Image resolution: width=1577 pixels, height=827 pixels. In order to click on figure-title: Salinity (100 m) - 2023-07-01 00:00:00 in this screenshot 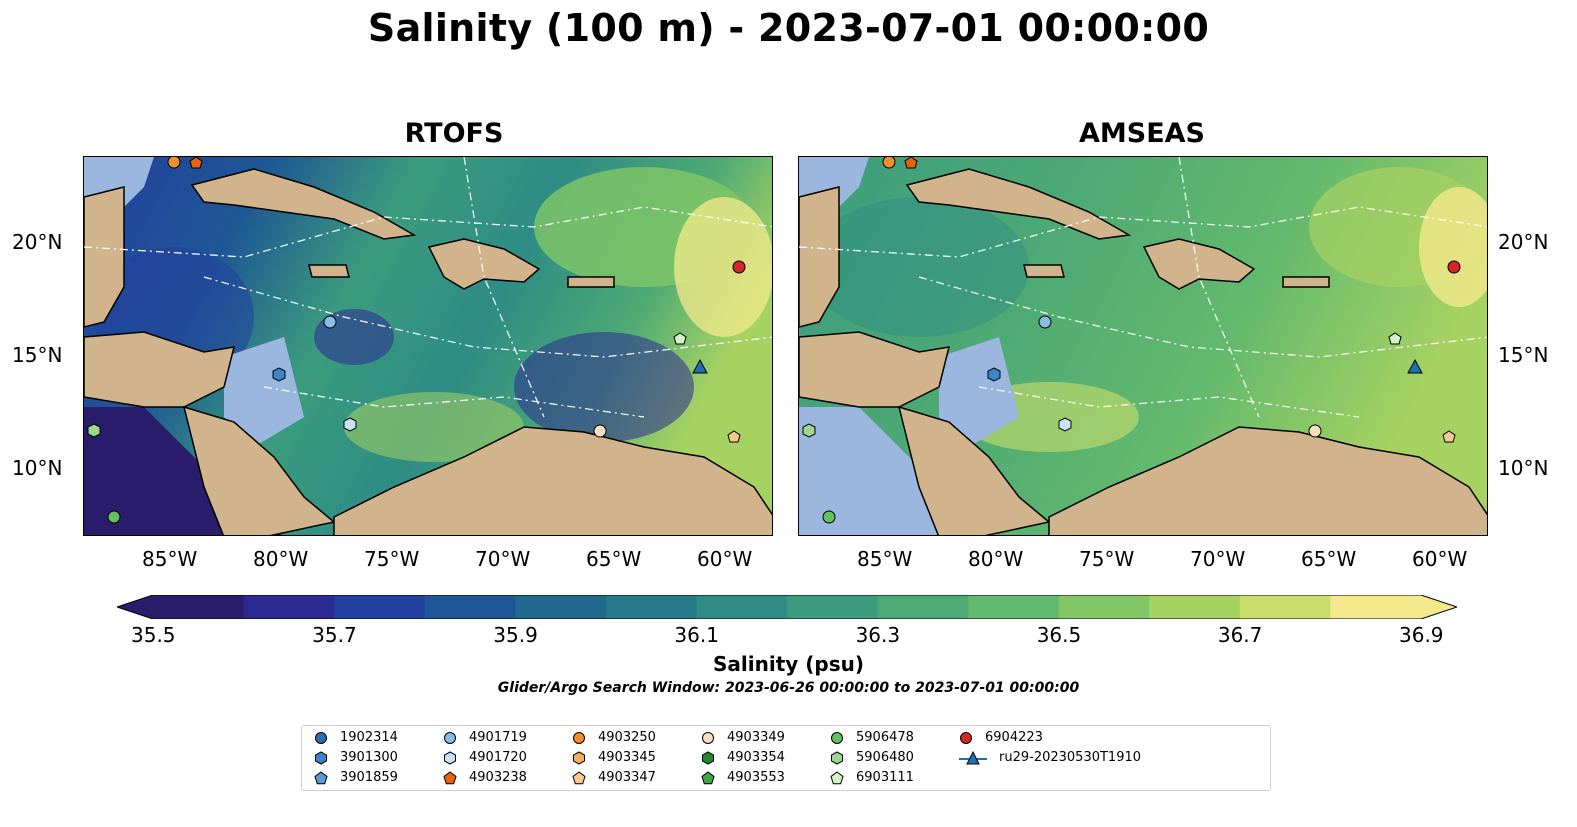, I will do `click(788, 28)`.